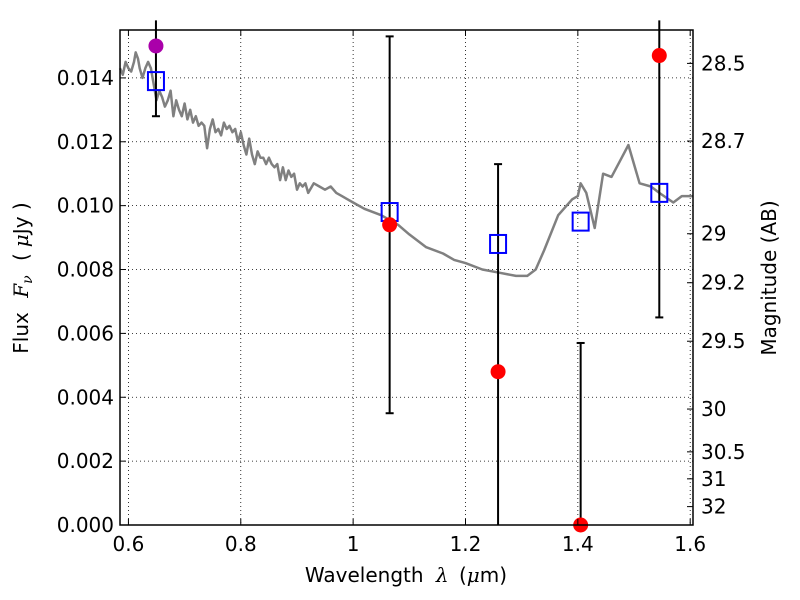 The width and height of the screenshot is (800, 600). Describe the element at coordinates (85, 525) in the screenshot. I see `y-tick-label: 0.000` at that location.